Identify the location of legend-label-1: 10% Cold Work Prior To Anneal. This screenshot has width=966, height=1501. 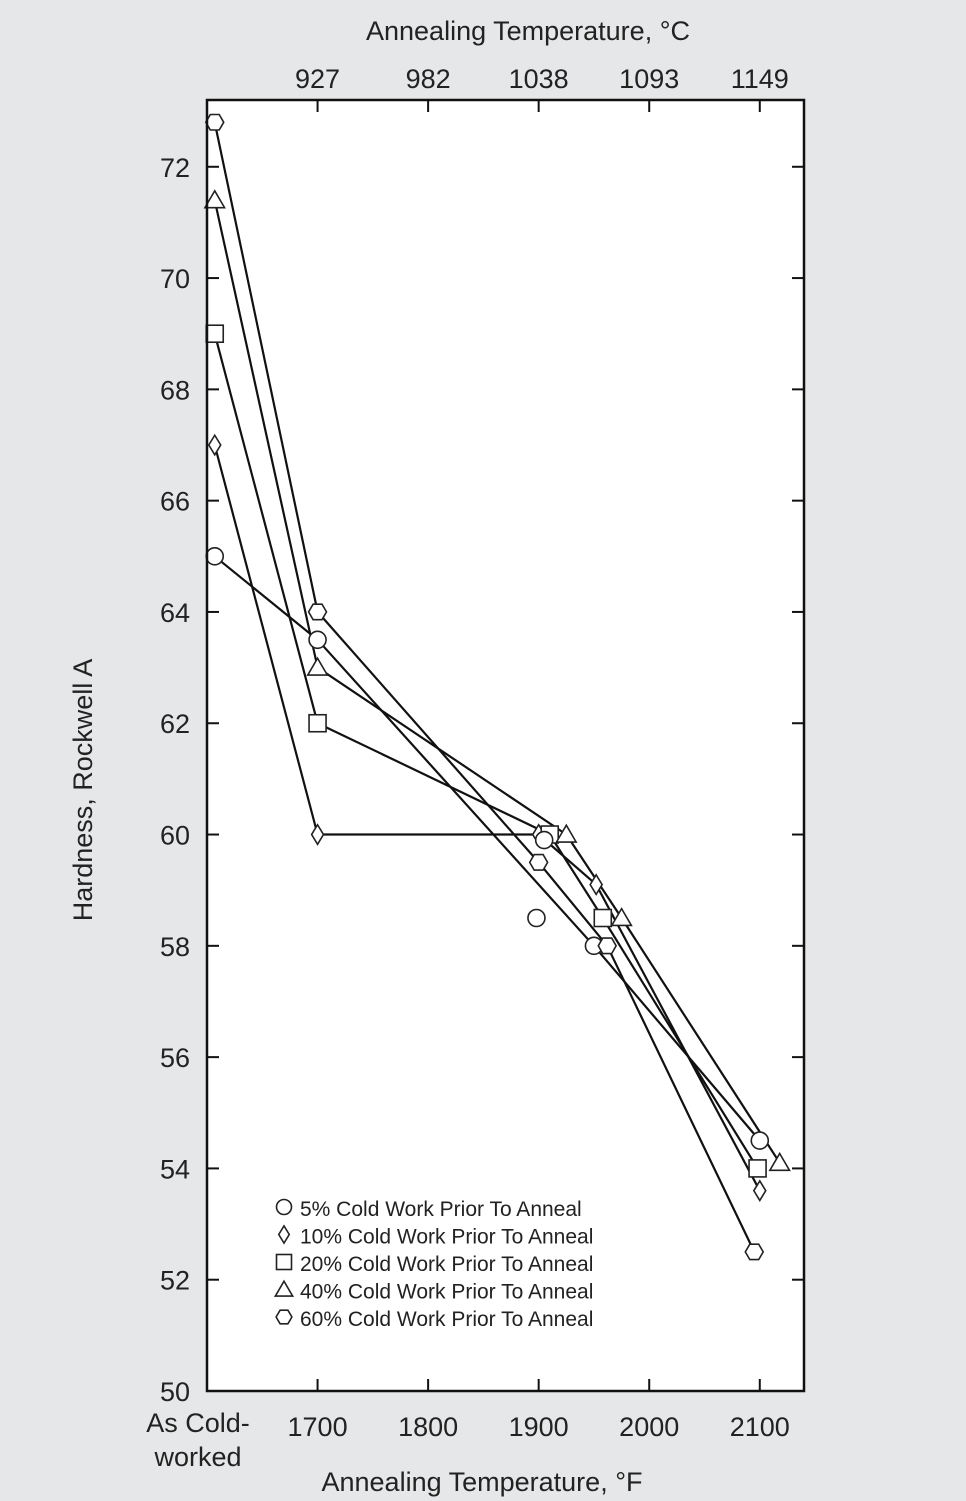
(446, 1237).